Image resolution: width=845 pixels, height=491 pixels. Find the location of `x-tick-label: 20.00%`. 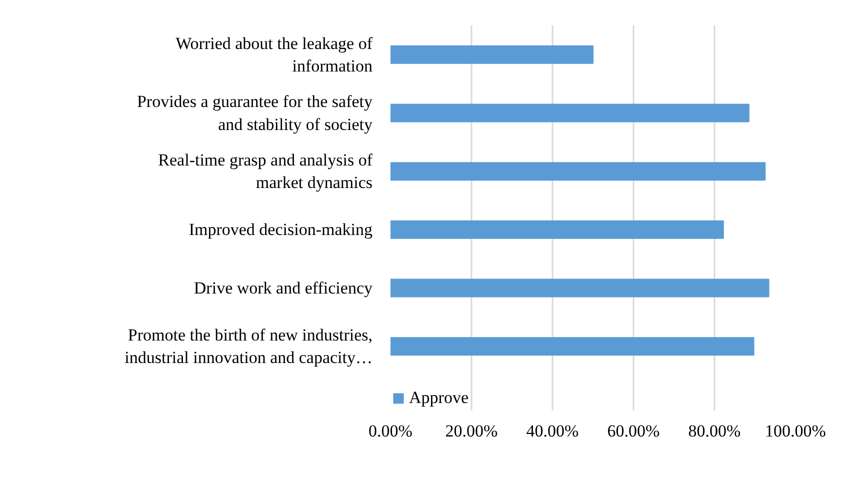

x-tick-label: 20.00% is located at coordinates (471, 431).